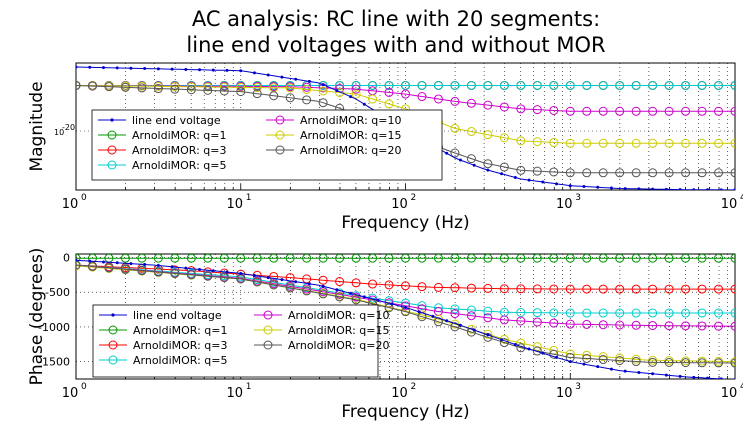 The width and height of the screenshot is (743, 424). Describe the element at coordinates (405, 114) in the screenshot. I see `series-line` at that location.